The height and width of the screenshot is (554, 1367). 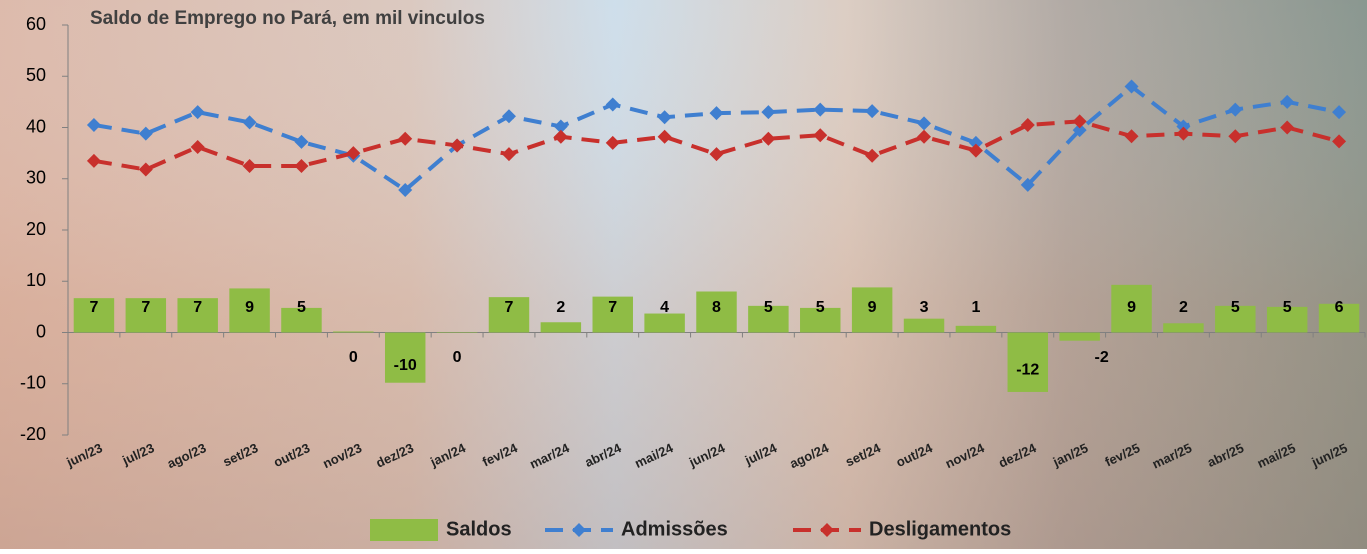 What do you see at coordinates (1027, 369) in the screenshot?
I see `data-label: -12` at bounding box center [1027, 369].